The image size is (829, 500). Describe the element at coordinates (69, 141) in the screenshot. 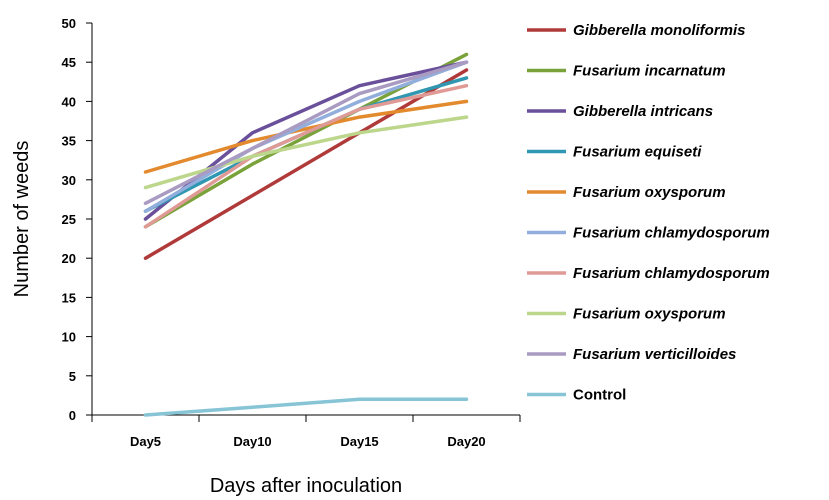

I see `y-tick-label: 35` at that location.